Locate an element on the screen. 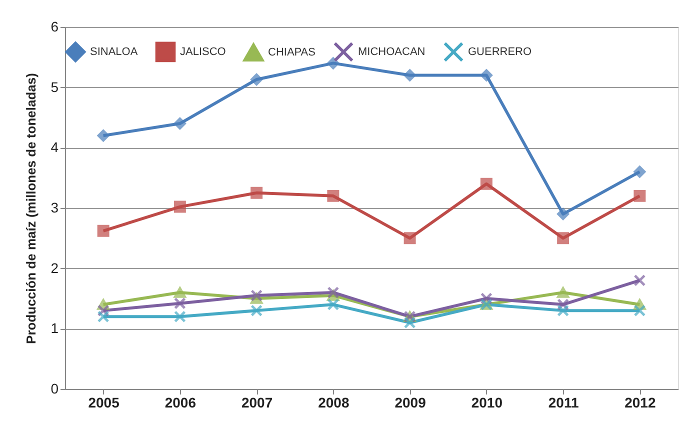 This screenshot has width=693, height=425. y-tick-label: 3 is located at coordinates (54, 208).